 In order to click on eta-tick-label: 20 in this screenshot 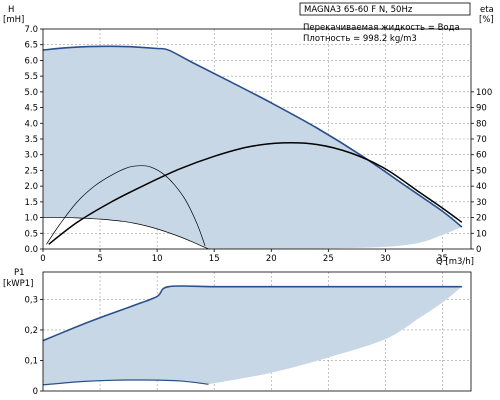, I will do `click(481, 219)`.